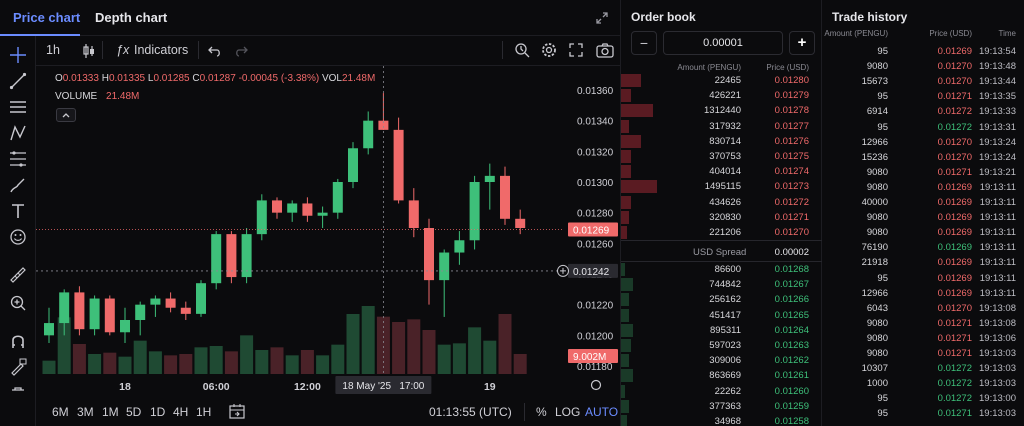  What do you see at coordinates (18, 367) in the screenshot?
I see `lock-drawing-icon` at bounding box center [18, 367].